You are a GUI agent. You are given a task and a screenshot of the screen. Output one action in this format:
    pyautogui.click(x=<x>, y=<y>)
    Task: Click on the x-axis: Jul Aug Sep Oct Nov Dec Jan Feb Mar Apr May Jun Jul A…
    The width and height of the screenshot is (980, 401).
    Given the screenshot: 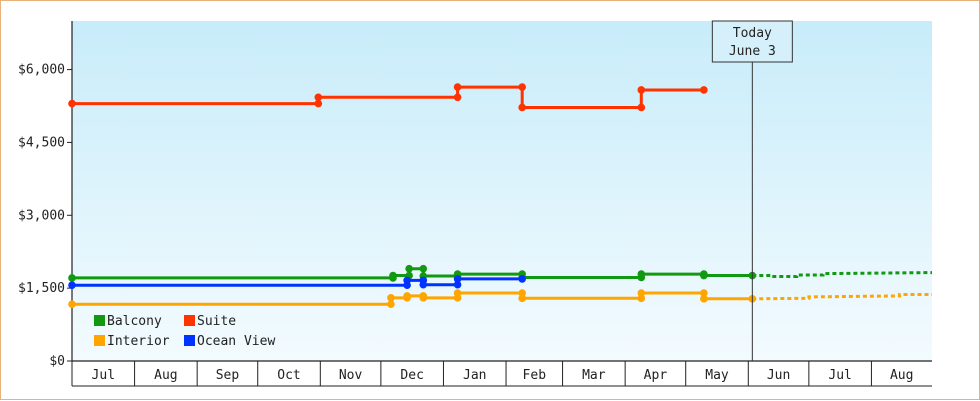 What is the action you would take?
    pyautogui.click(x=501, y=373)
    